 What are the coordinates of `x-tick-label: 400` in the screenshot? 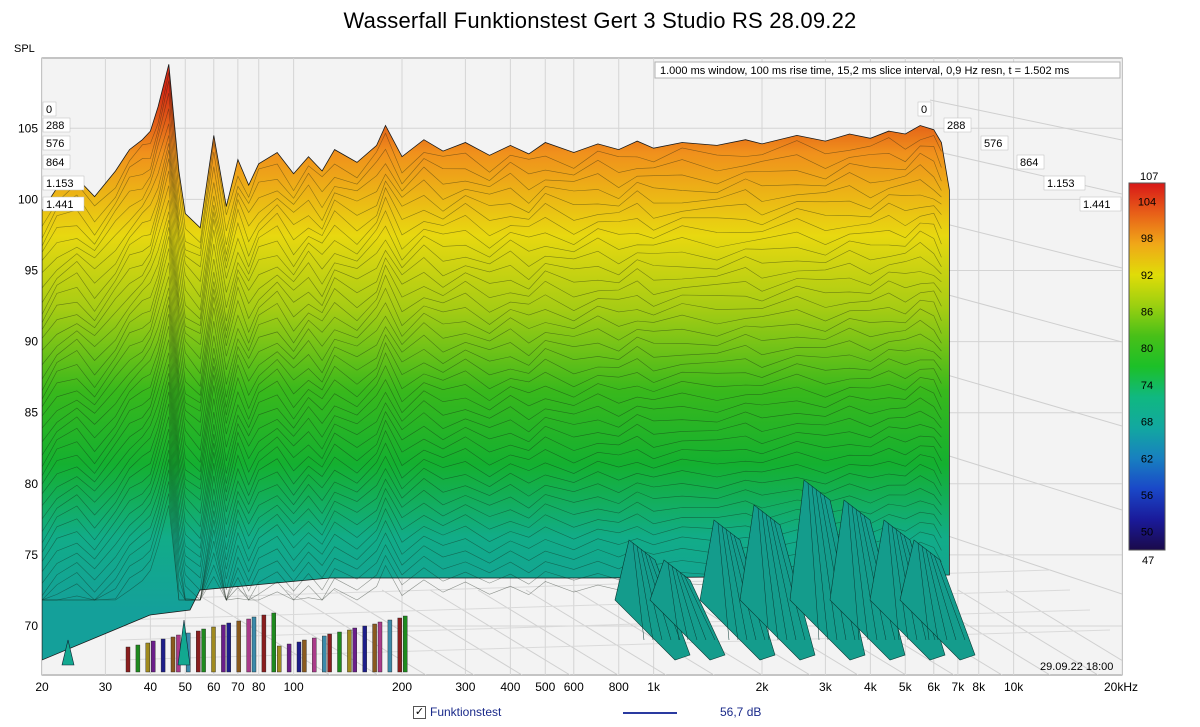 It's located at (510, 687).